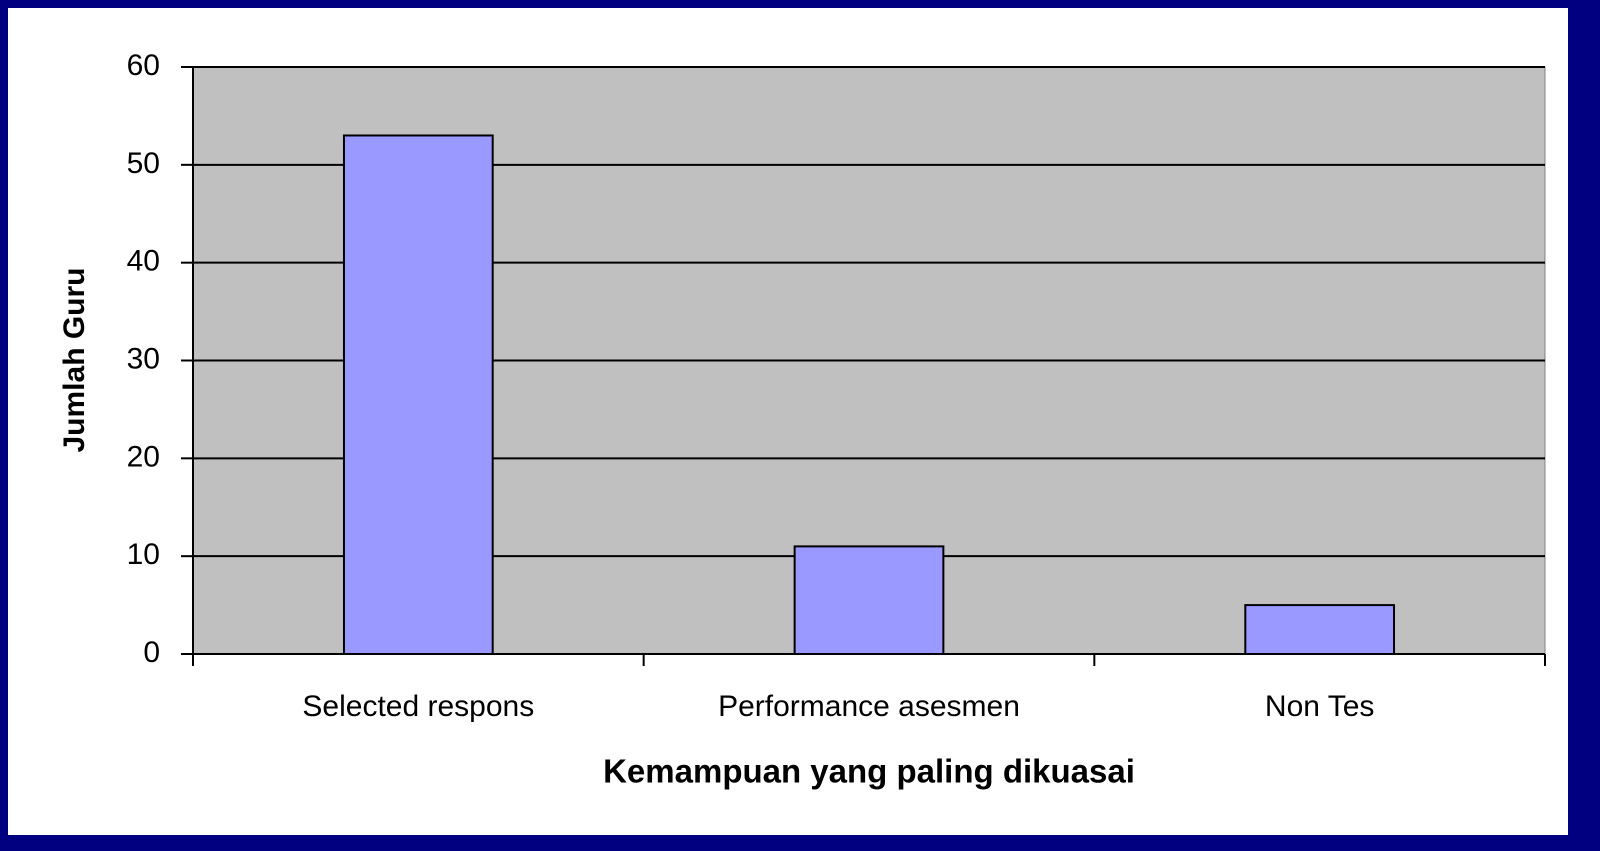 This screenshot has width=1600, height=851. What do you see at coordinates (143, 163) in the screenshot?
I see `y-tick-label: 50` at bounding box center [143, 163].